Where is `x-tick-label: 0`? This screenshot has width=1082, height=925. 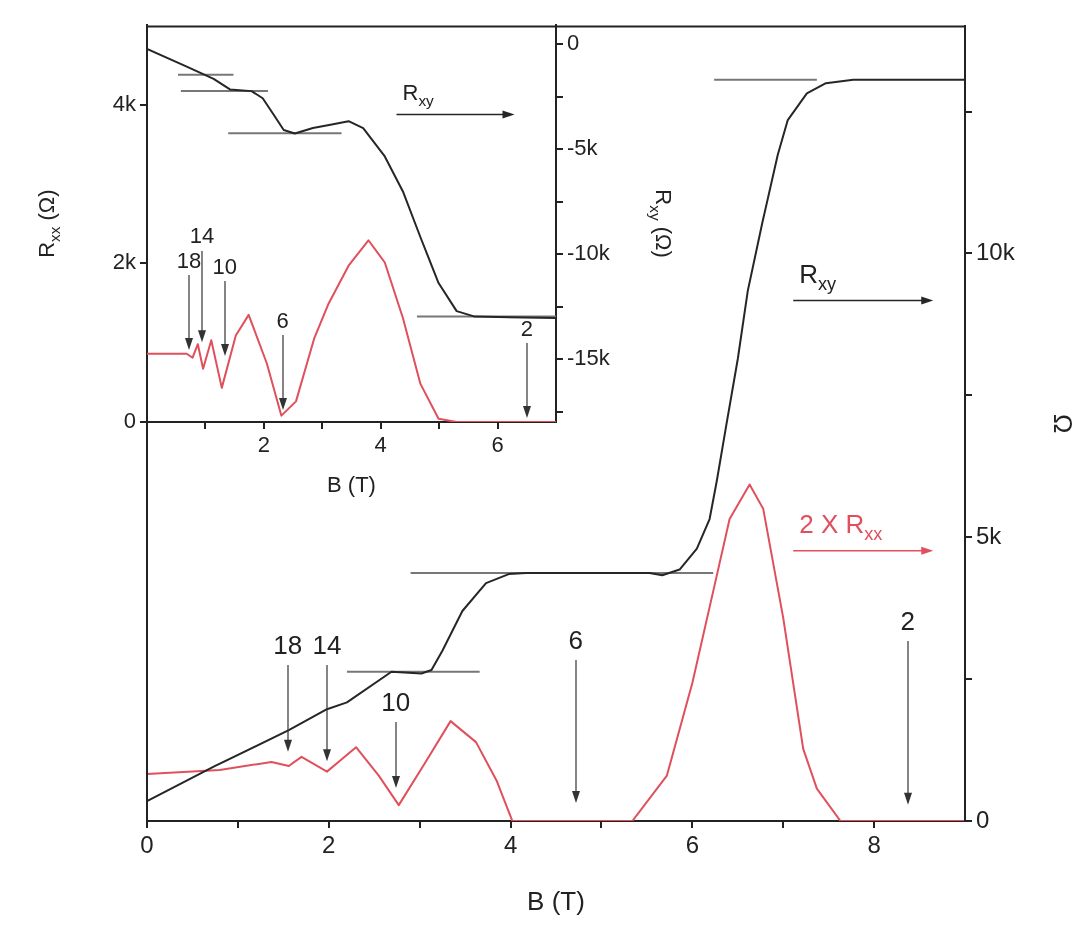
x-tick-label: 0 is located at coordinates (147, 845).